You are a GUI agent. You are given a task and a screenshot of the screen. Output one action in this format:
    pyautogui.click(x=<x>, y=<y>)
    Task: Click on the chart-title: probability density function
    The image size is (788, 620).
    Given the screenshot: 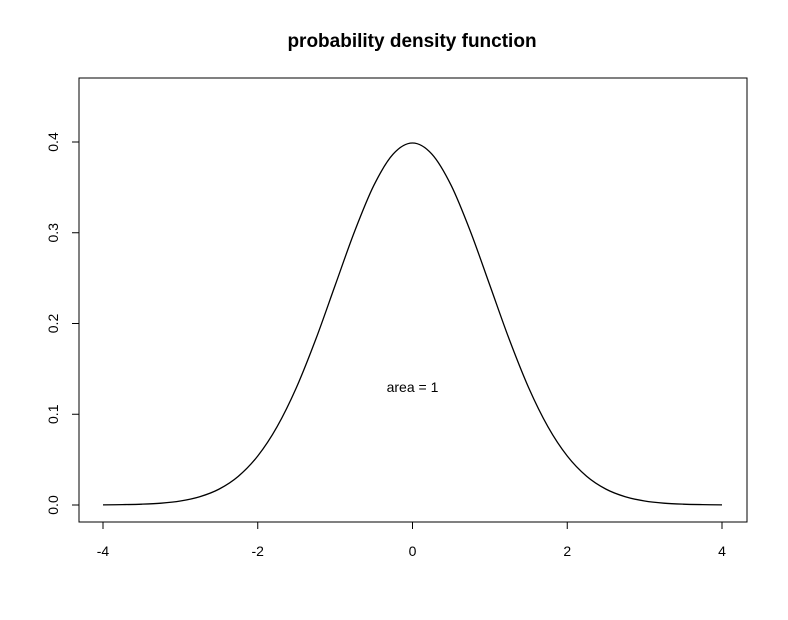 What is the action you would take?
    pyautogui.click(x=411, y=41)
    